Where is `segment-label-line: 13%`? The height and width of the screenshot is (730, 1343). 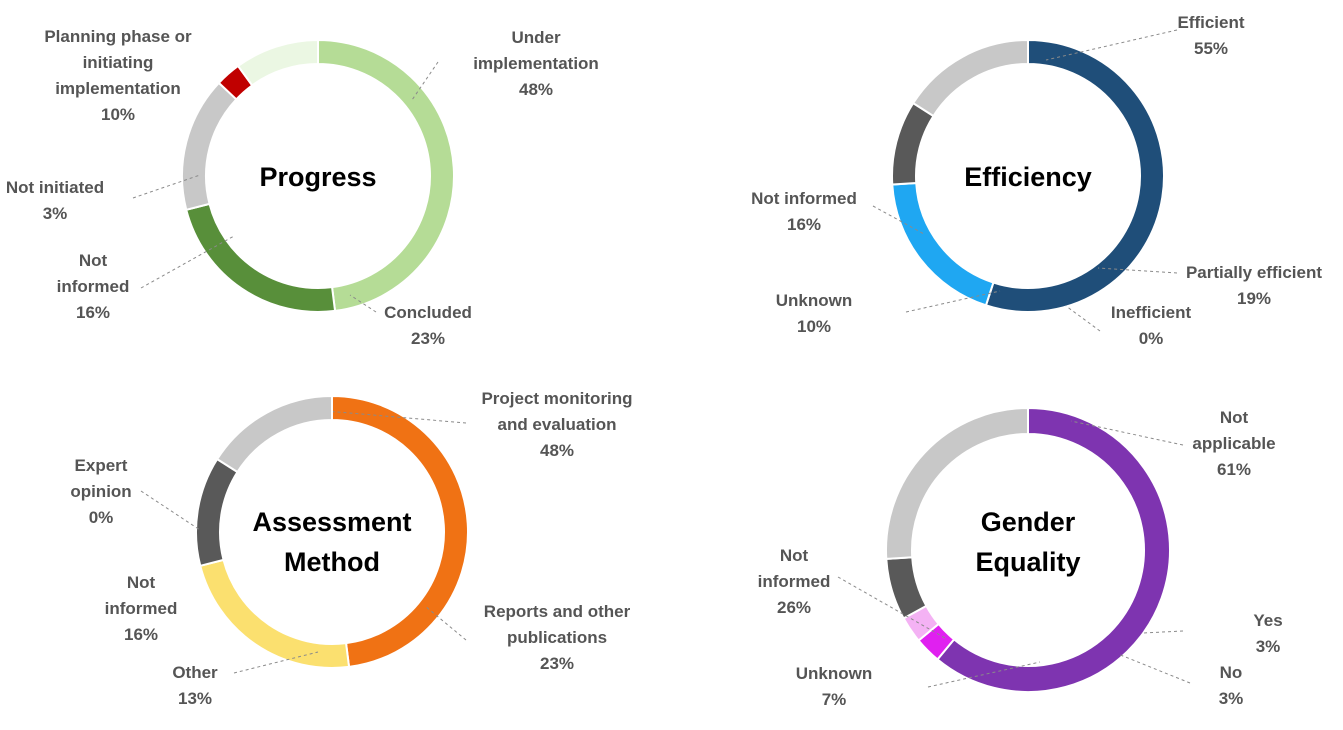
segment-label-line: 13% is located at coordinates (195, 698).